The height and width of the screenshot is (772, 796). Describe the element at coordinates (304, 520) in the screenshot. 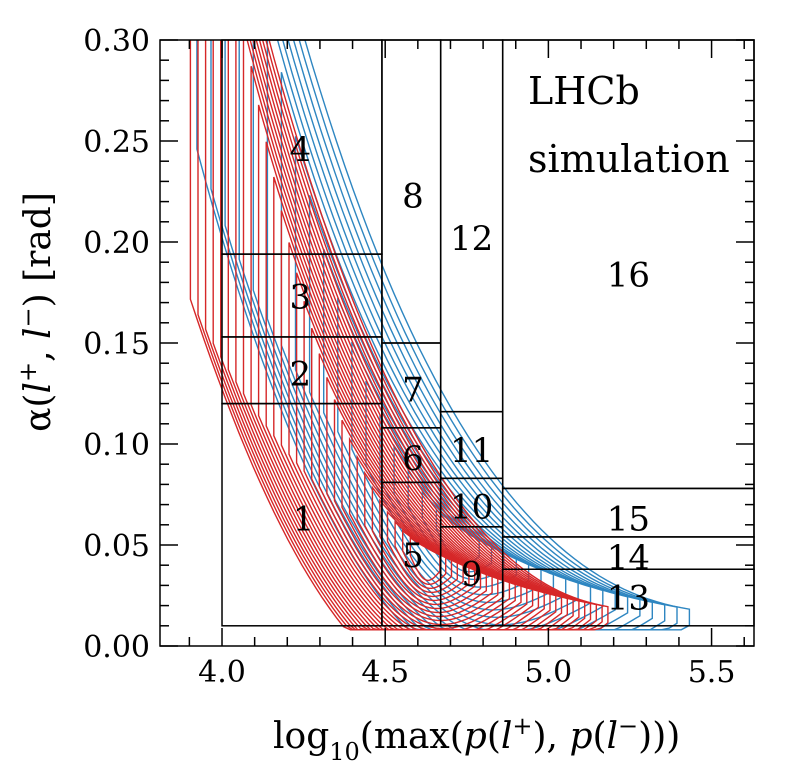

I see `bin-label-1: 1` at that location.